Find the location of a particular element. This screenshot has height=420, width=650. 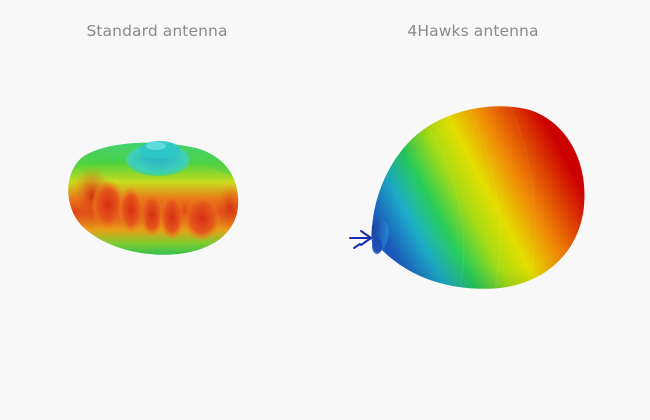

4hawks-antenna-caption: 4Hawks antenna is located at coordinates (473, 31).